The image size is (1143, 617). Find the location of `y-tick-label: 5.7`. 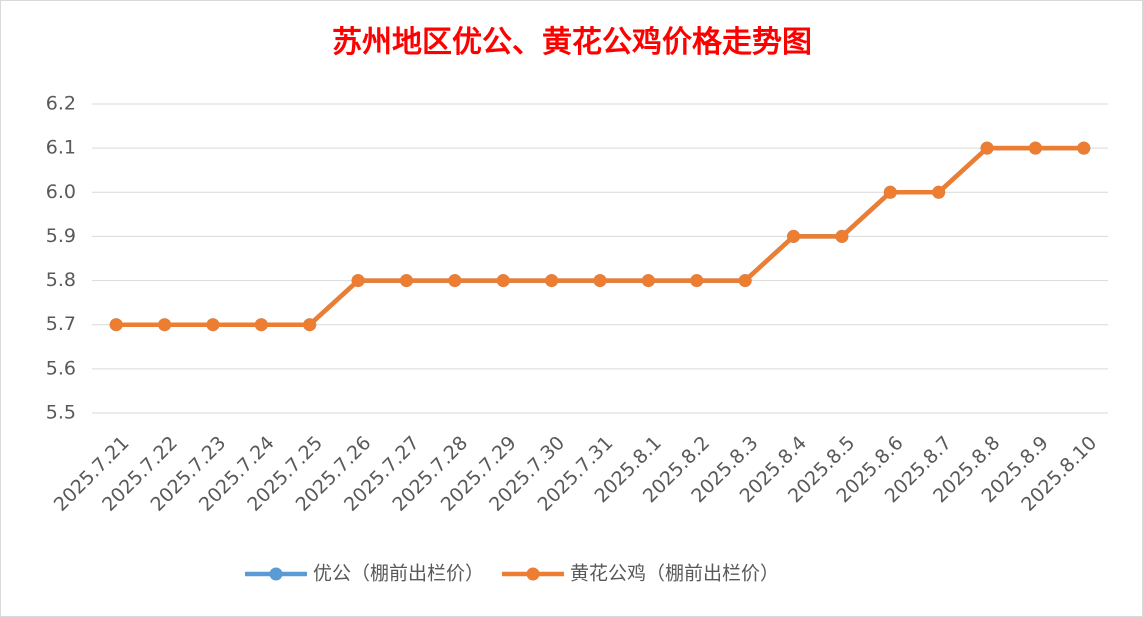

y-tick-label: 5.7 is located at coordinates (61, 324).